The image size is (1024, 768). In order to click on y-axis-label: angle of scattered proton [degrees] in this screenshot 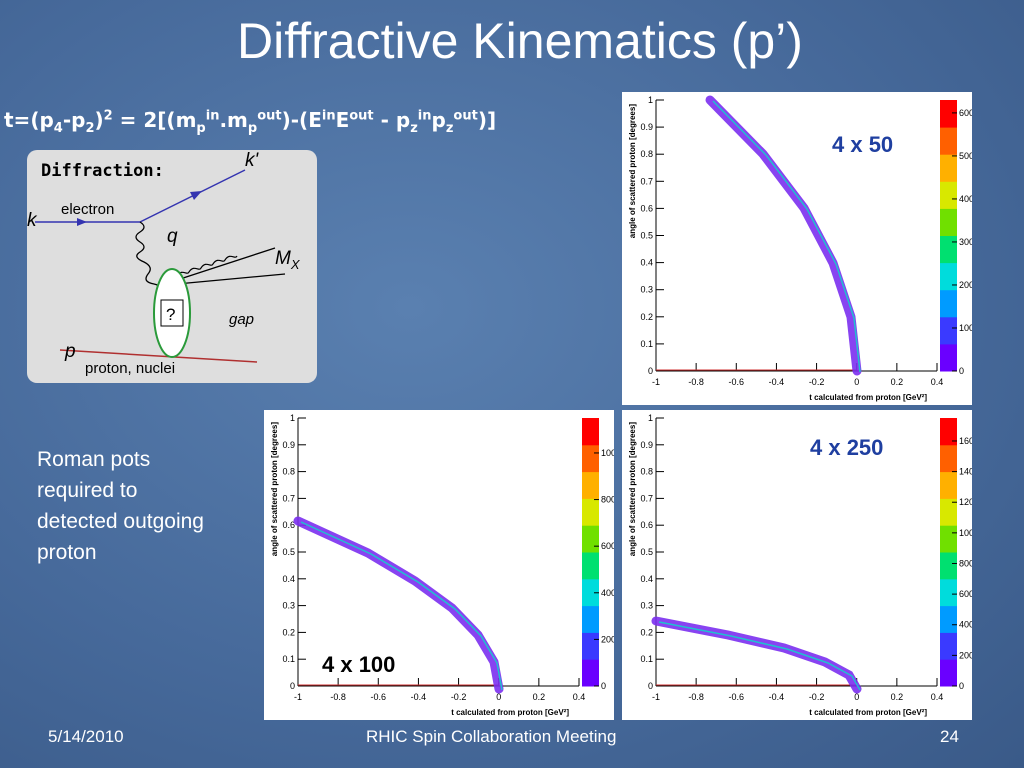, I will do `click(632, 171)`.